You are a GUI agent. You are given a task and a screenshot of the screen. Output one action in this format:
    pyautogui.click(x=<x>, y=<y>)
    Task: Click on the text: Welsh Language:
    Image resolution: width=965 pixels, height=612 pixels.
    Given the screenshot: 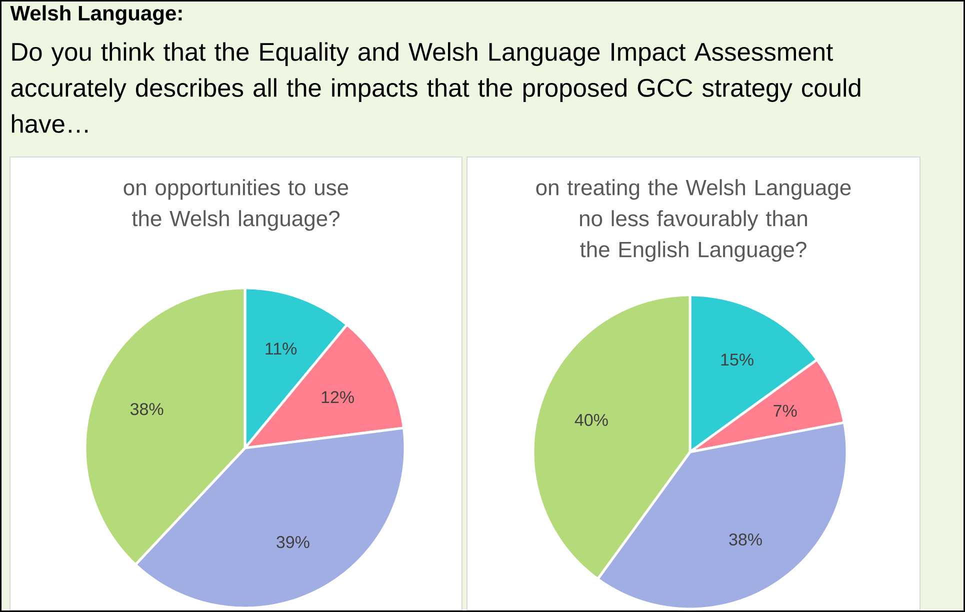 What is the action you would take?
    pyautogui.click(x=96, y=15)
    